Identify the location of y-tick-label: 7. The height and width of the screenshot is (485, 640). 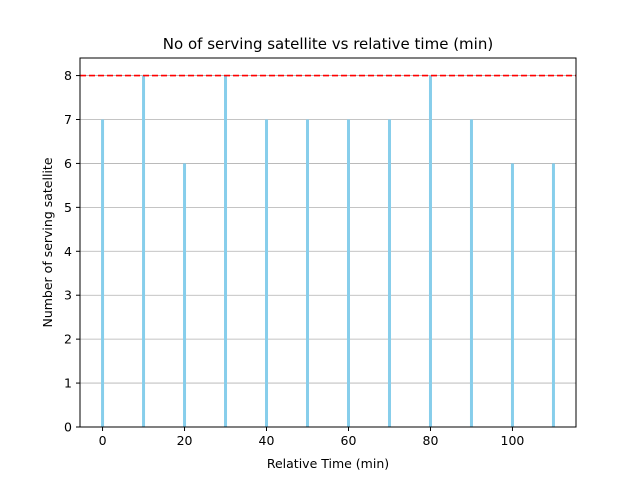
(68, 119).